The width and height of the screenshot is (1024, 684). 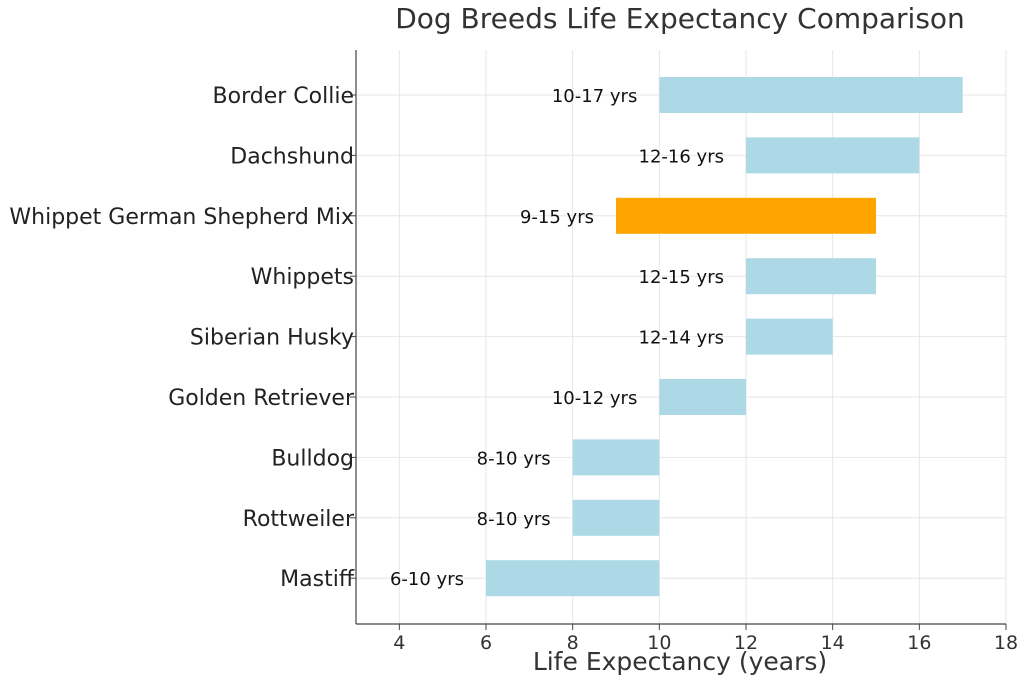 I want to click on category-label: Whippet German Shepherd Mix, so click(x=181, y=217).